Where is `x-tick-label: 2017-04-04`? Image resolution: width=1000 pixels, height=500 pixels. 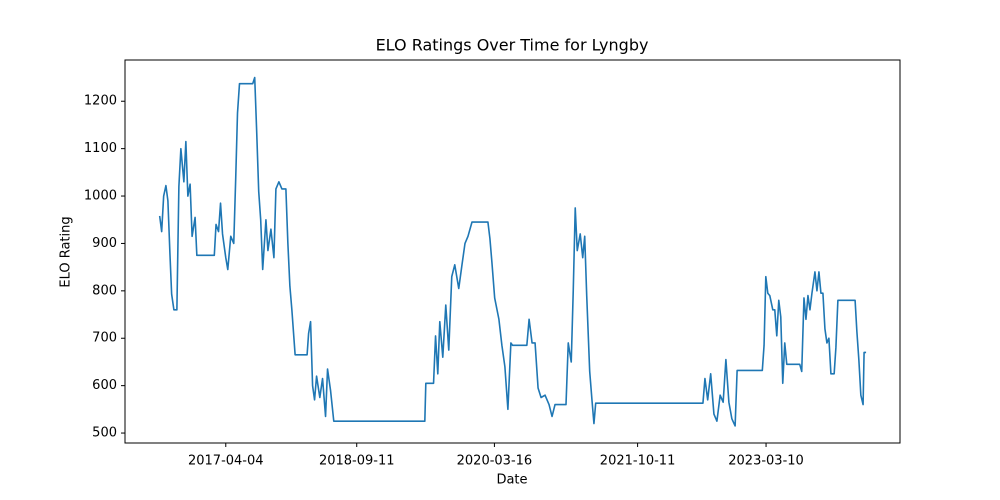
x-tick-label: 2017-04-04 is located at coordinates (226, 461).